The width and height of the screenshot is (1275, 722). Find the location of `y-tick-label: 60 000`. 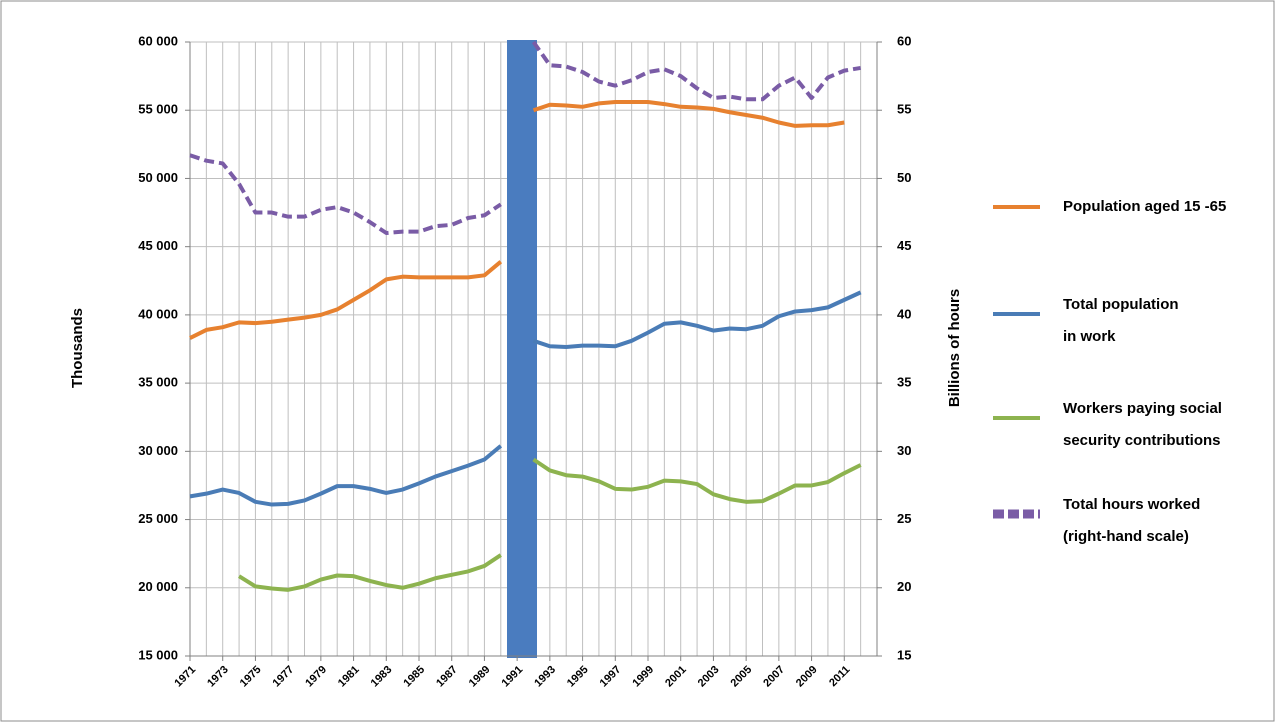

y-tick-label: 60 000 is located at coordinates (158, 40).